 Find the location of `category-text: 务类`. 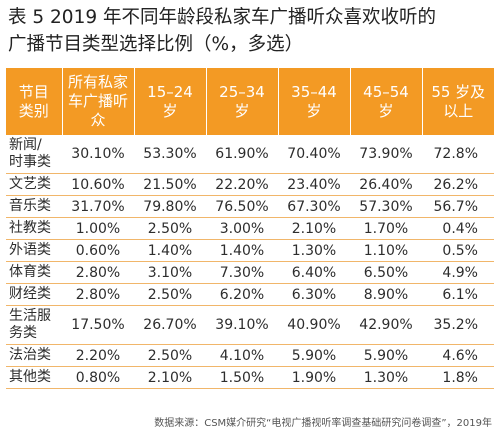

category-text: 务类 is located at coordinates (23, 333).